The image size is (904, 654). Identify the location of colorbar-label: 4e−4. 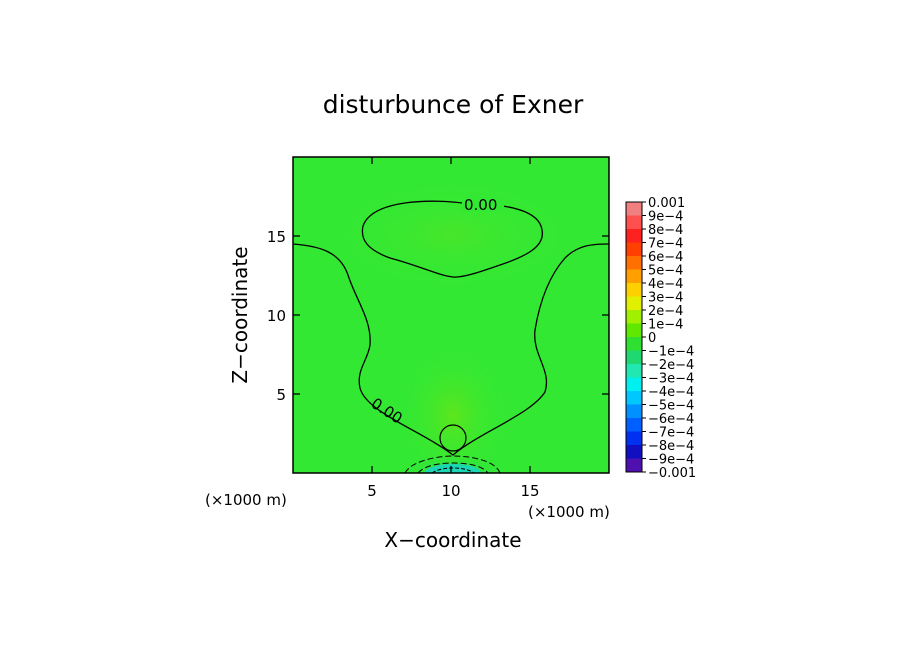
(665, 284).